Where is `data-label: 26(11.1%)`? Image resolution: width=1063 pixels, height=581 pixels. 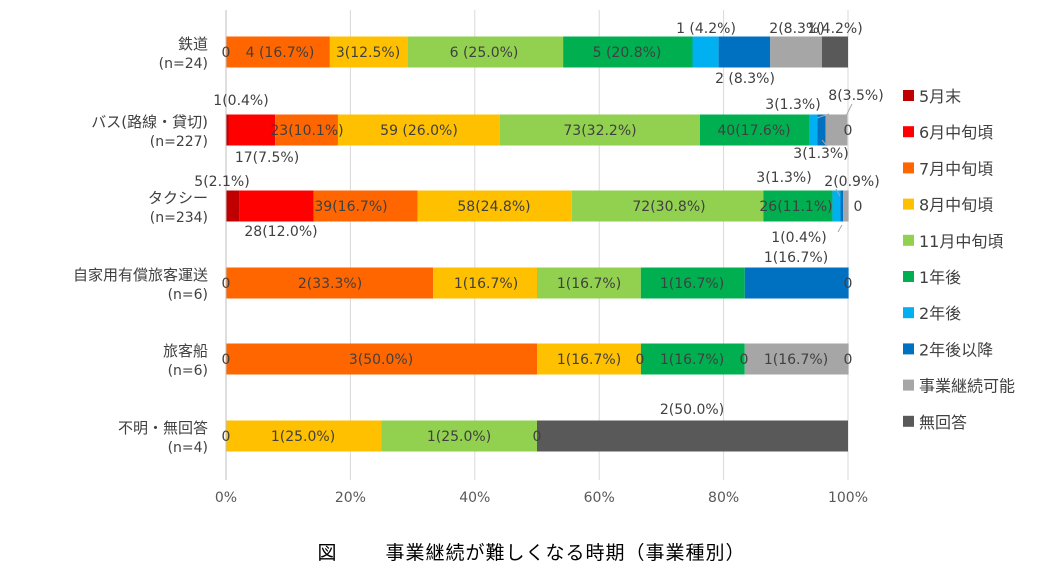 data-label: 26(11.1%) is located at coordinates (795, 207).